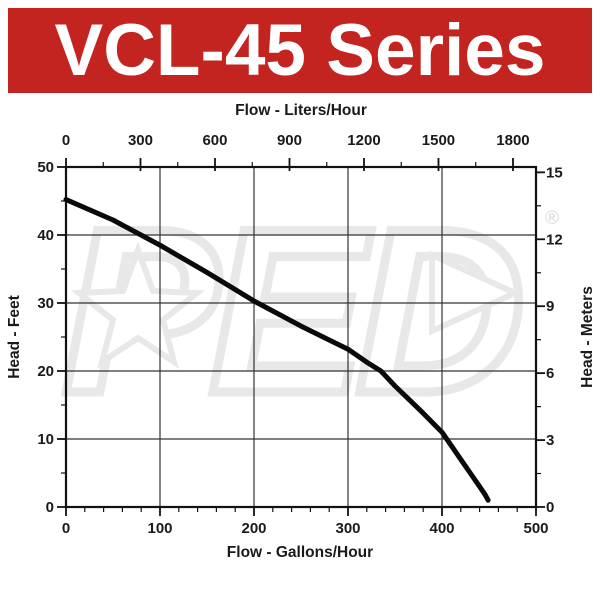 This screenshot has height=600, width=600. What do you see at coordinates (554, 172) in the screenshot?
I see `right-tick-label: 15` at bounding box center [554, 172].